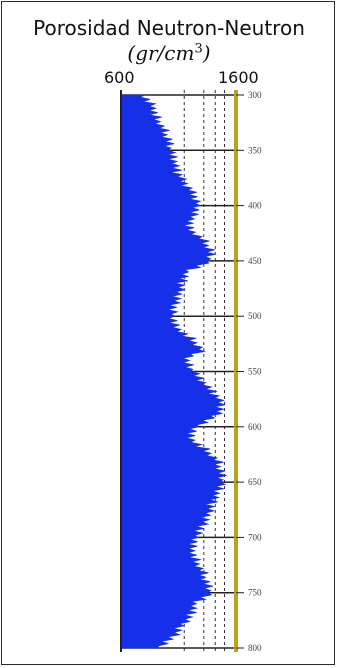 The image size is (338, 668). Describe the element at coordinates (255, 648) in the screenshot. I see `y-tick-label: 800` at that location.